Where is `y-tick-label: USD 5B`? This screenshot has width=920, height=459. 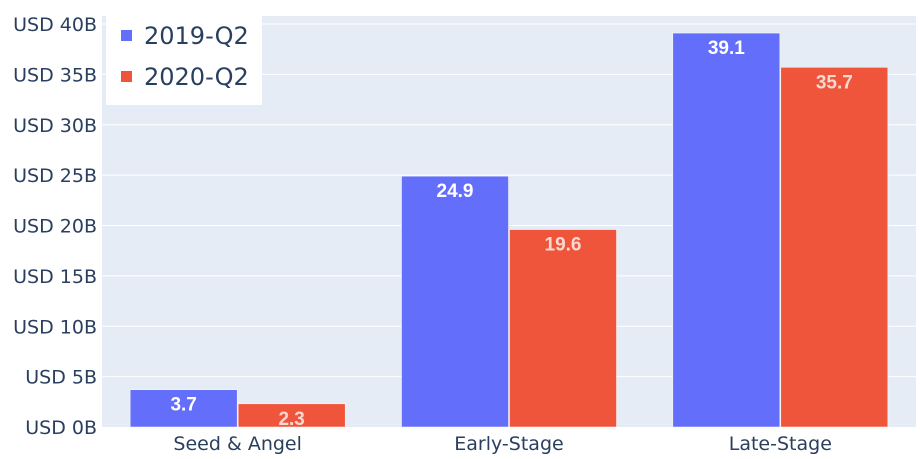 y-tick-label: USD 5B is located at coordinates (61, 378).